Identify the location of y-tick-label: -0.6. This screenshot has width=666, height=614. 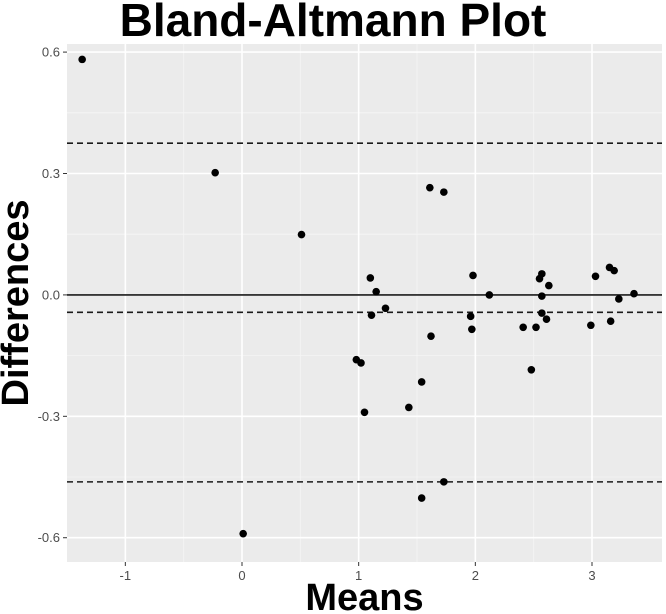
(49, 537).